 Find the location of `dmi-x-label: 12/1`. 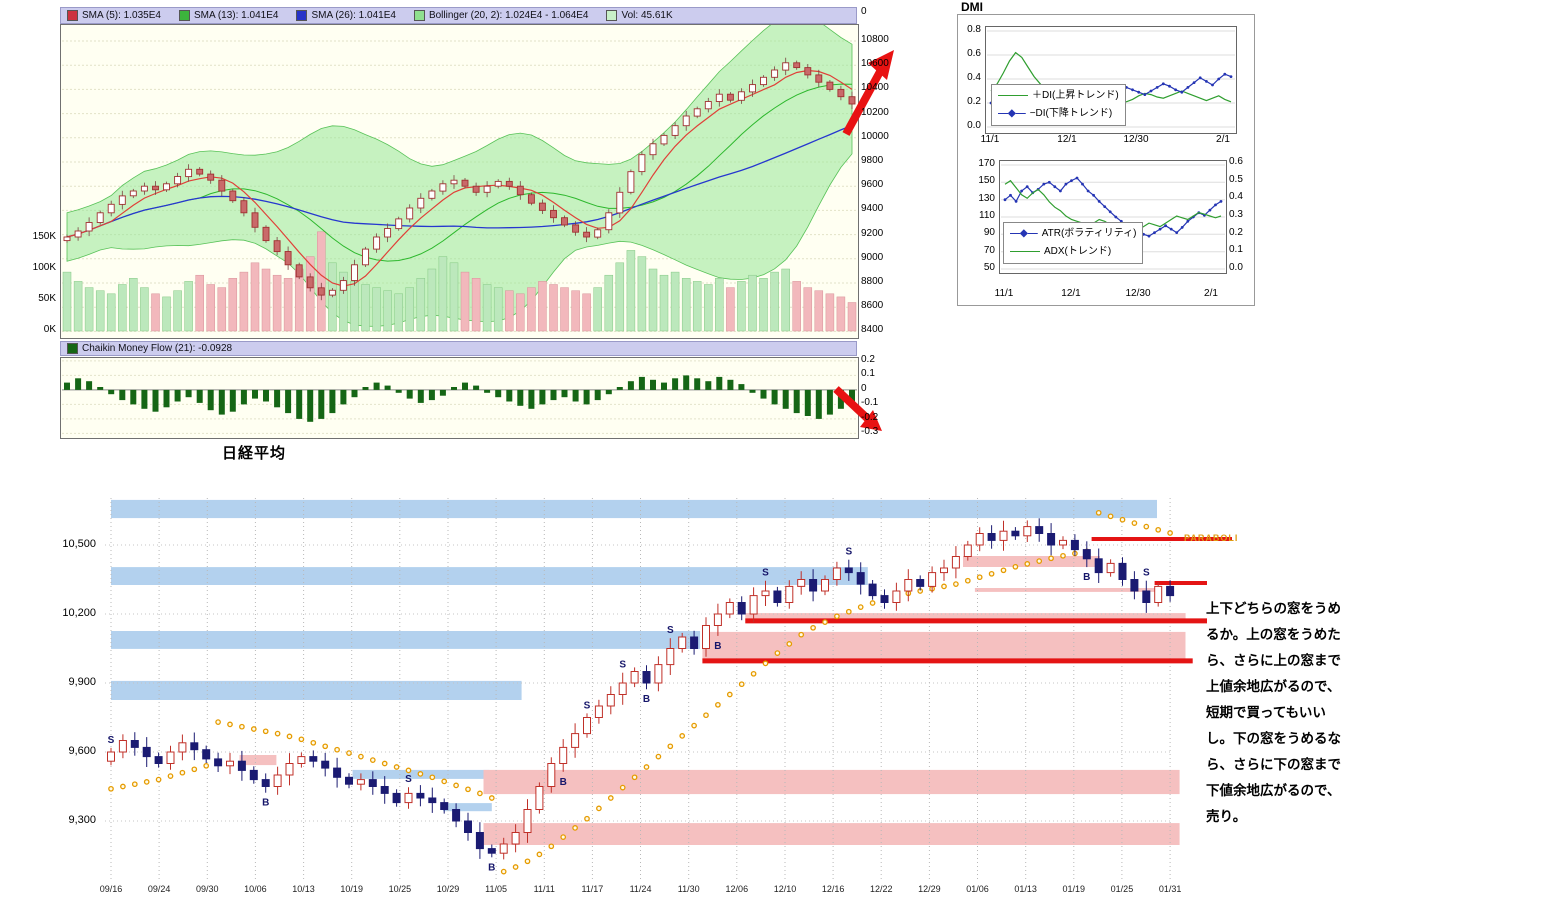

dmi-x-label: 12/1 is located at coordinates (1067, 139).